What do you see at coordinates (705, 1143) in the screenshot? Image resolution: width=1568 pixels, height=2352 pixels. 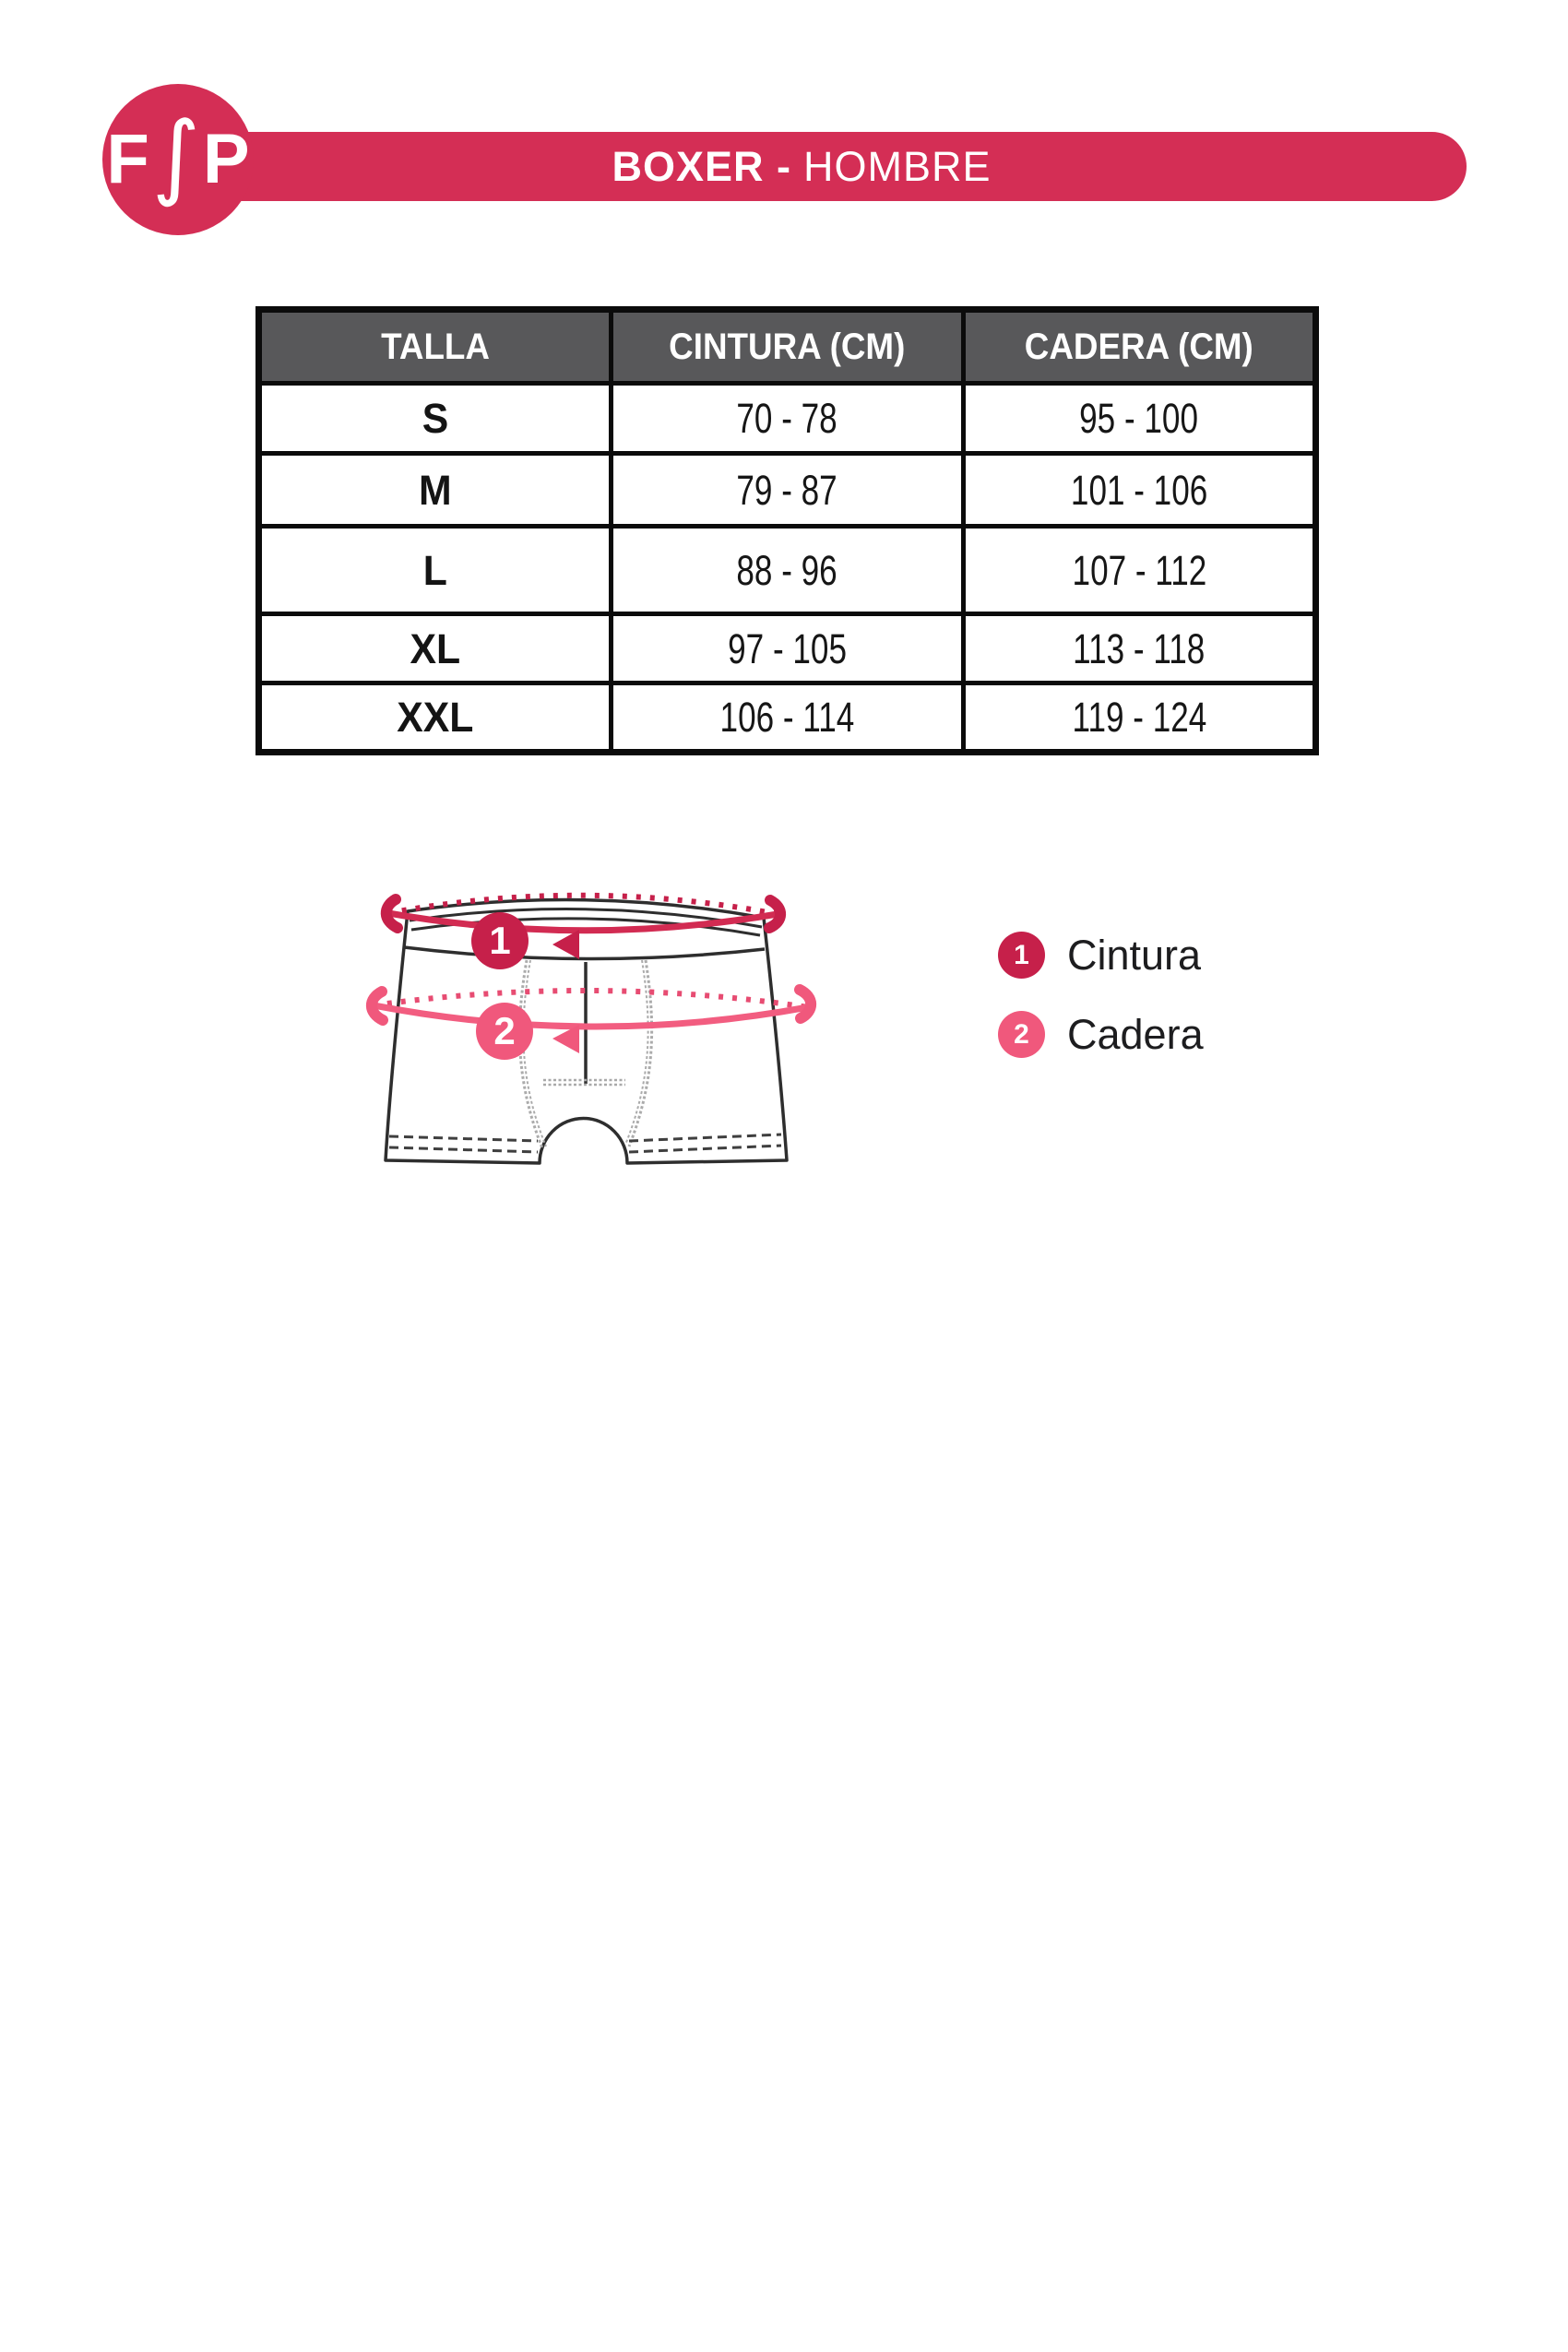 I see `hem-stitch-right` at bounding box center [705, 1143].